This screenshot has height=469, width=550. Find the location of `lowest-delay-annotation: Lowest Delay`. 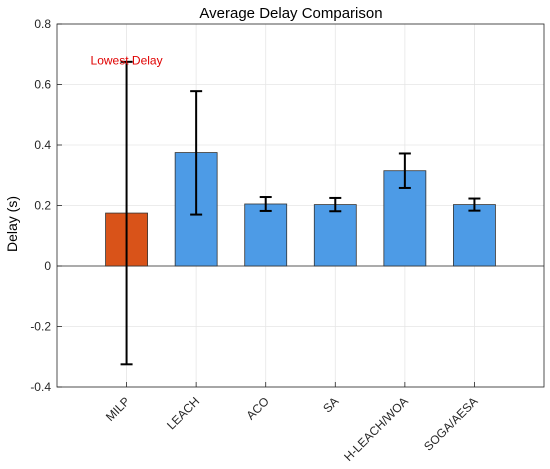

lowest-delay-annotation: Lowest Delay is located at coordinates (127, 60).